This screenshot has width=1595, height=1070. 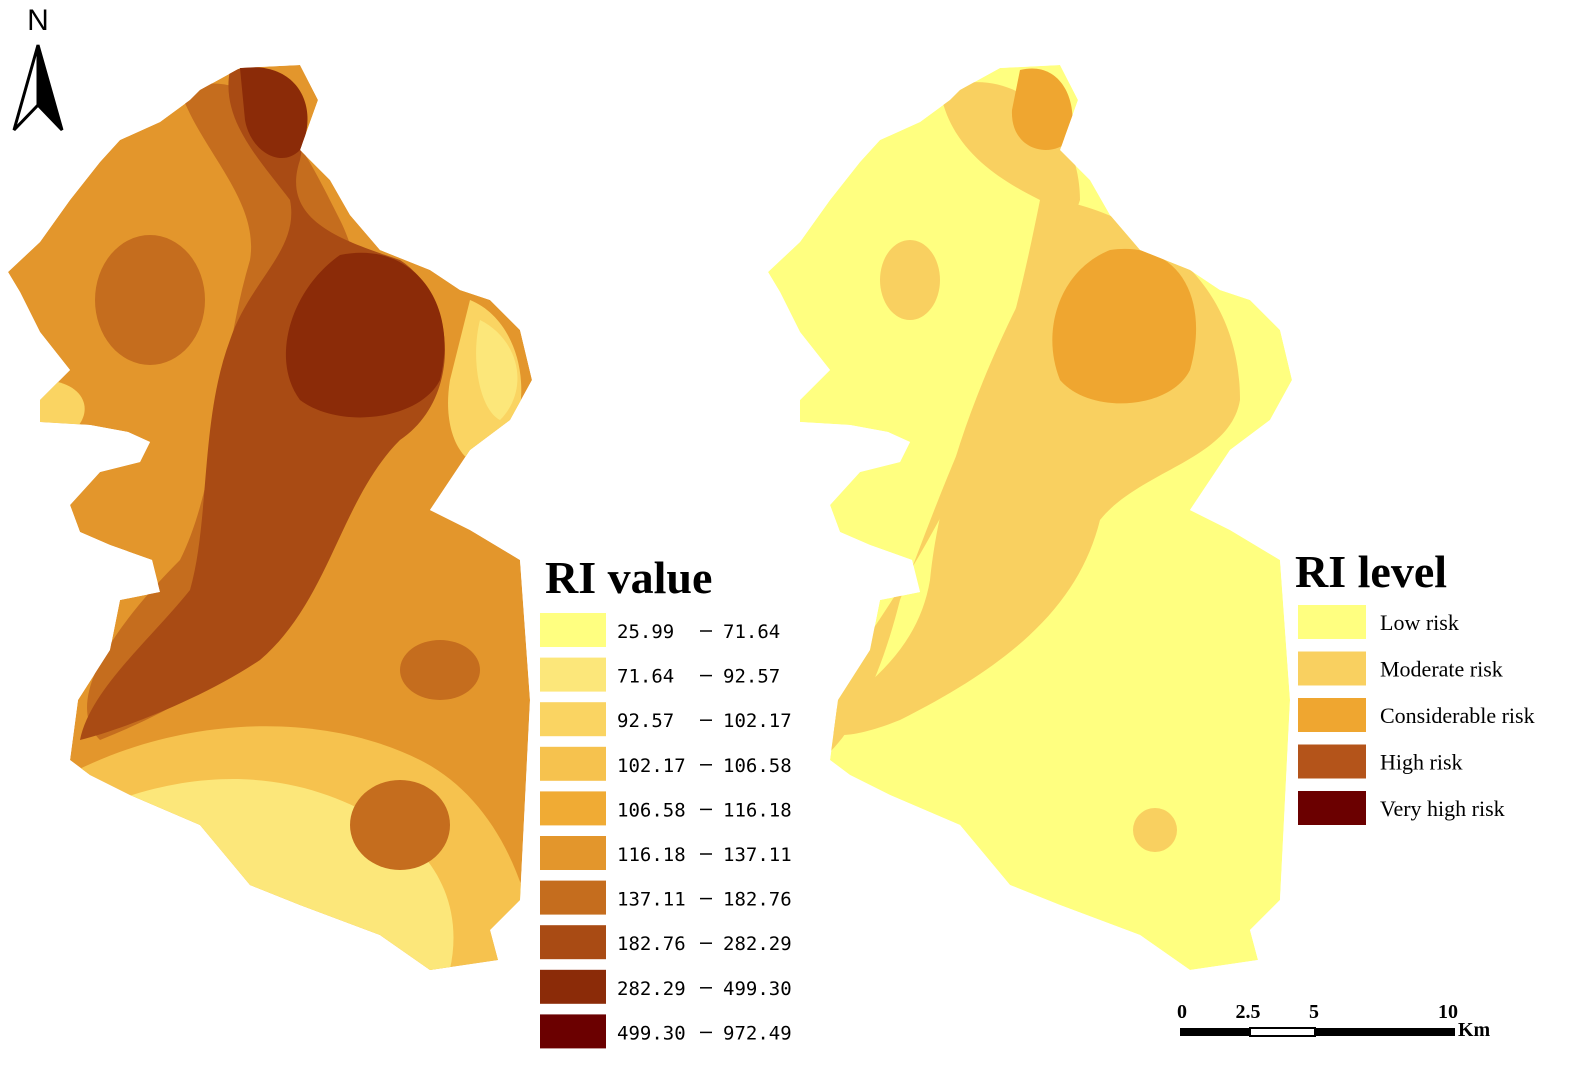 What do you see at coordinates (757, 810) in the screenshot?
I see `range-to: 116.18` at bounding box center [757, 810].